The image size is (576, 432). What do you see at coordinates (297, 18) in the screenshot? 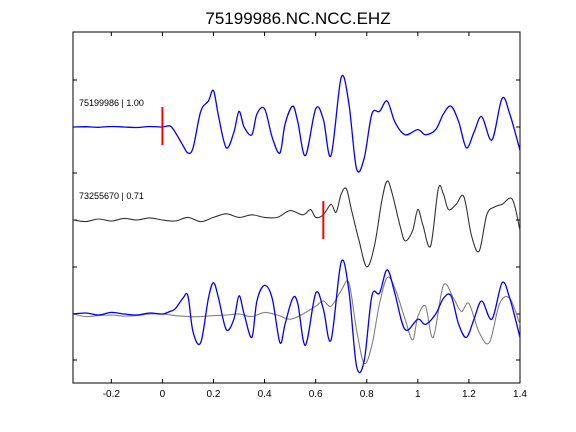
I see `chart-title: 75199986.NC.NCC.EHZ` at bounding box center [297, 18].